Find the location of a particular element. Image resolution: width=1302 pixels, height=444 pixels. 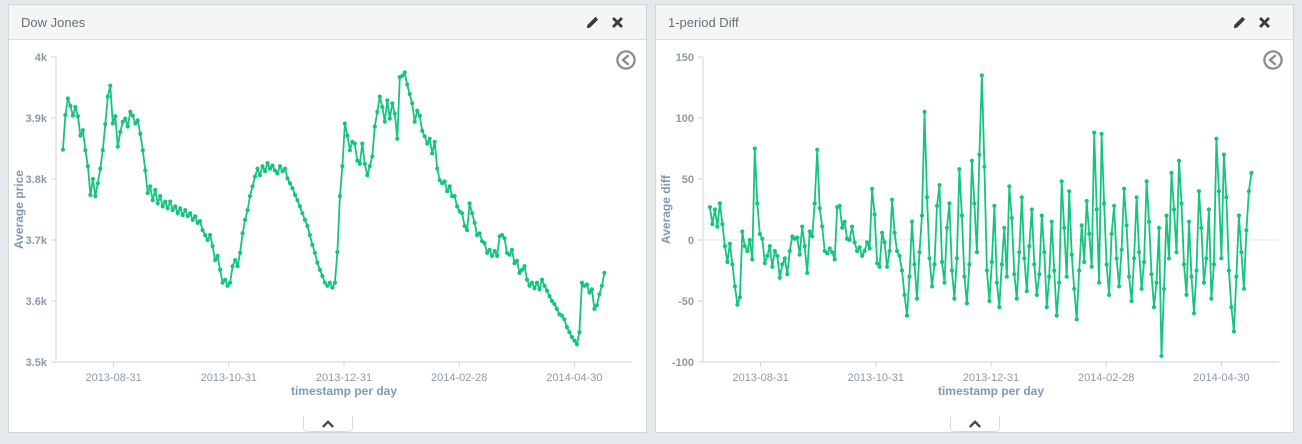

panel-header: Dow Jones is located at coordinates (327, 22).